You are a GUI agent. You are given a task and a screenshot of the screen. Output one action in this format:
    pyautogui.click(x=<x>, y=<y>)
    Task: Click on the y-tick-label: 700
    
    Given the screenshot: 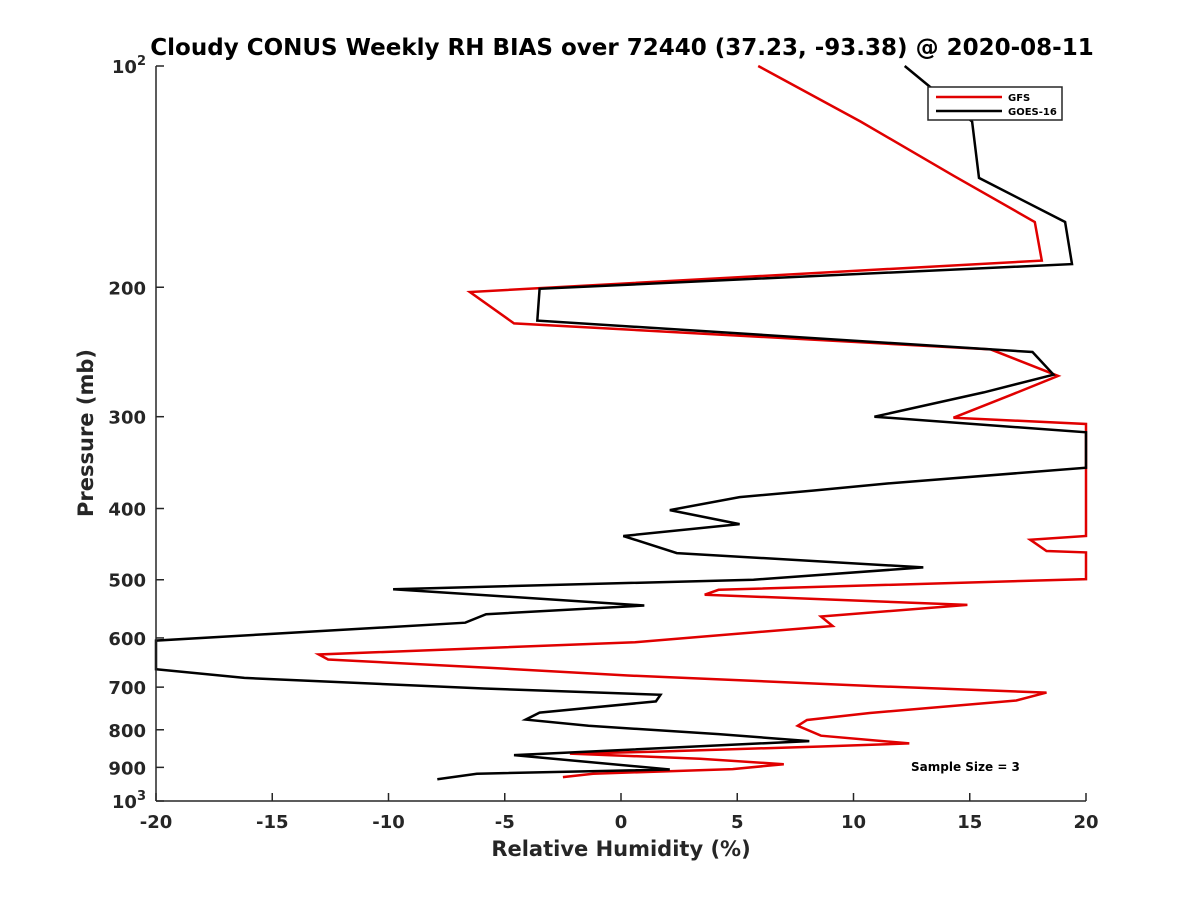 What is the action you would take?
    pyautogui.click(x=127, y=688)
    